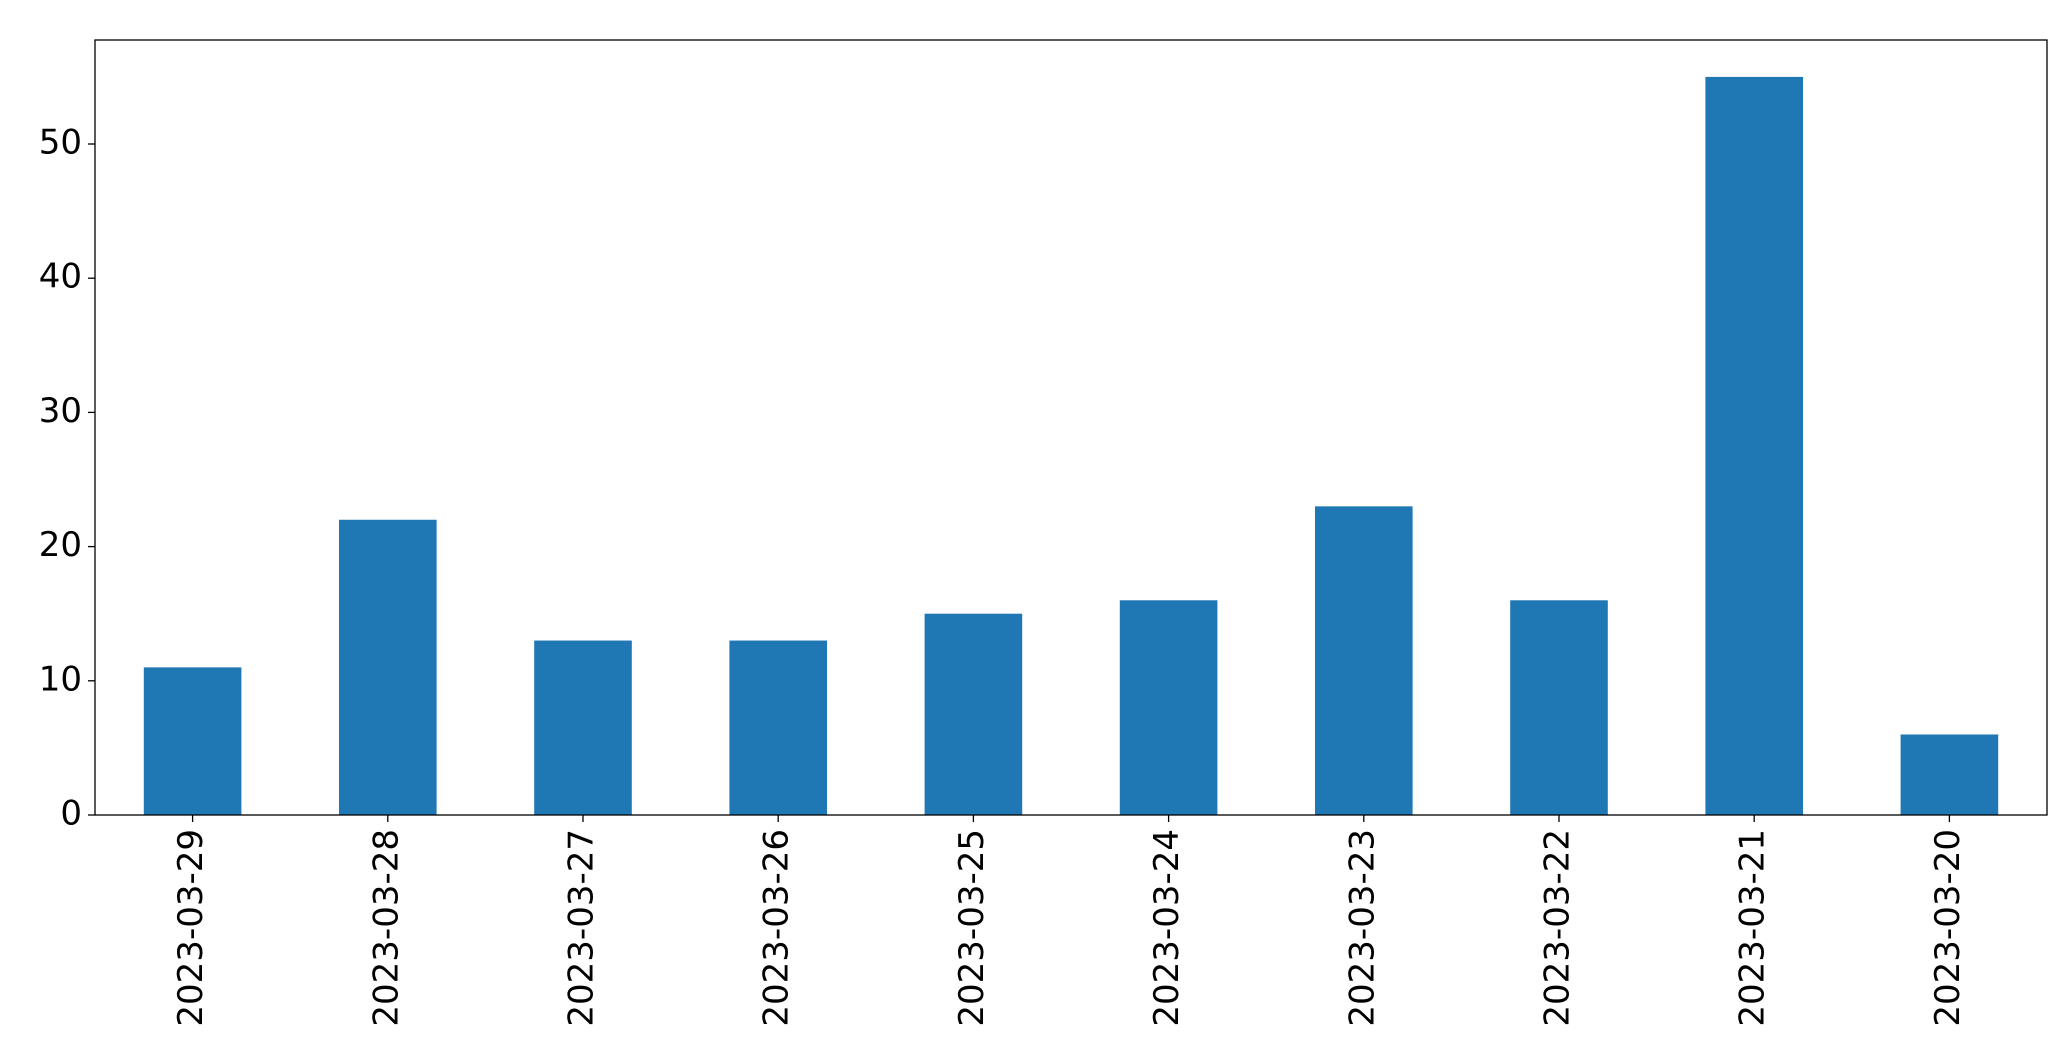 The width and height of the screenshot is (2071, 1061). I want to click on x-tick-label: 2023-03-20, so click(1948, 928).